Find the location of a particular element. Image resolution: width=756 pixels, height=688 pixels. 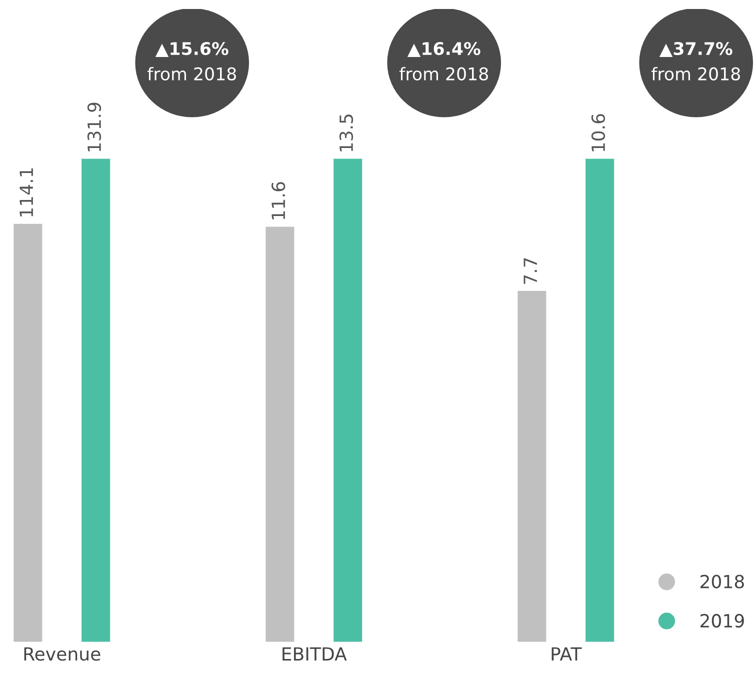

data-label: 114.1 is located at coordinates (26, 192).